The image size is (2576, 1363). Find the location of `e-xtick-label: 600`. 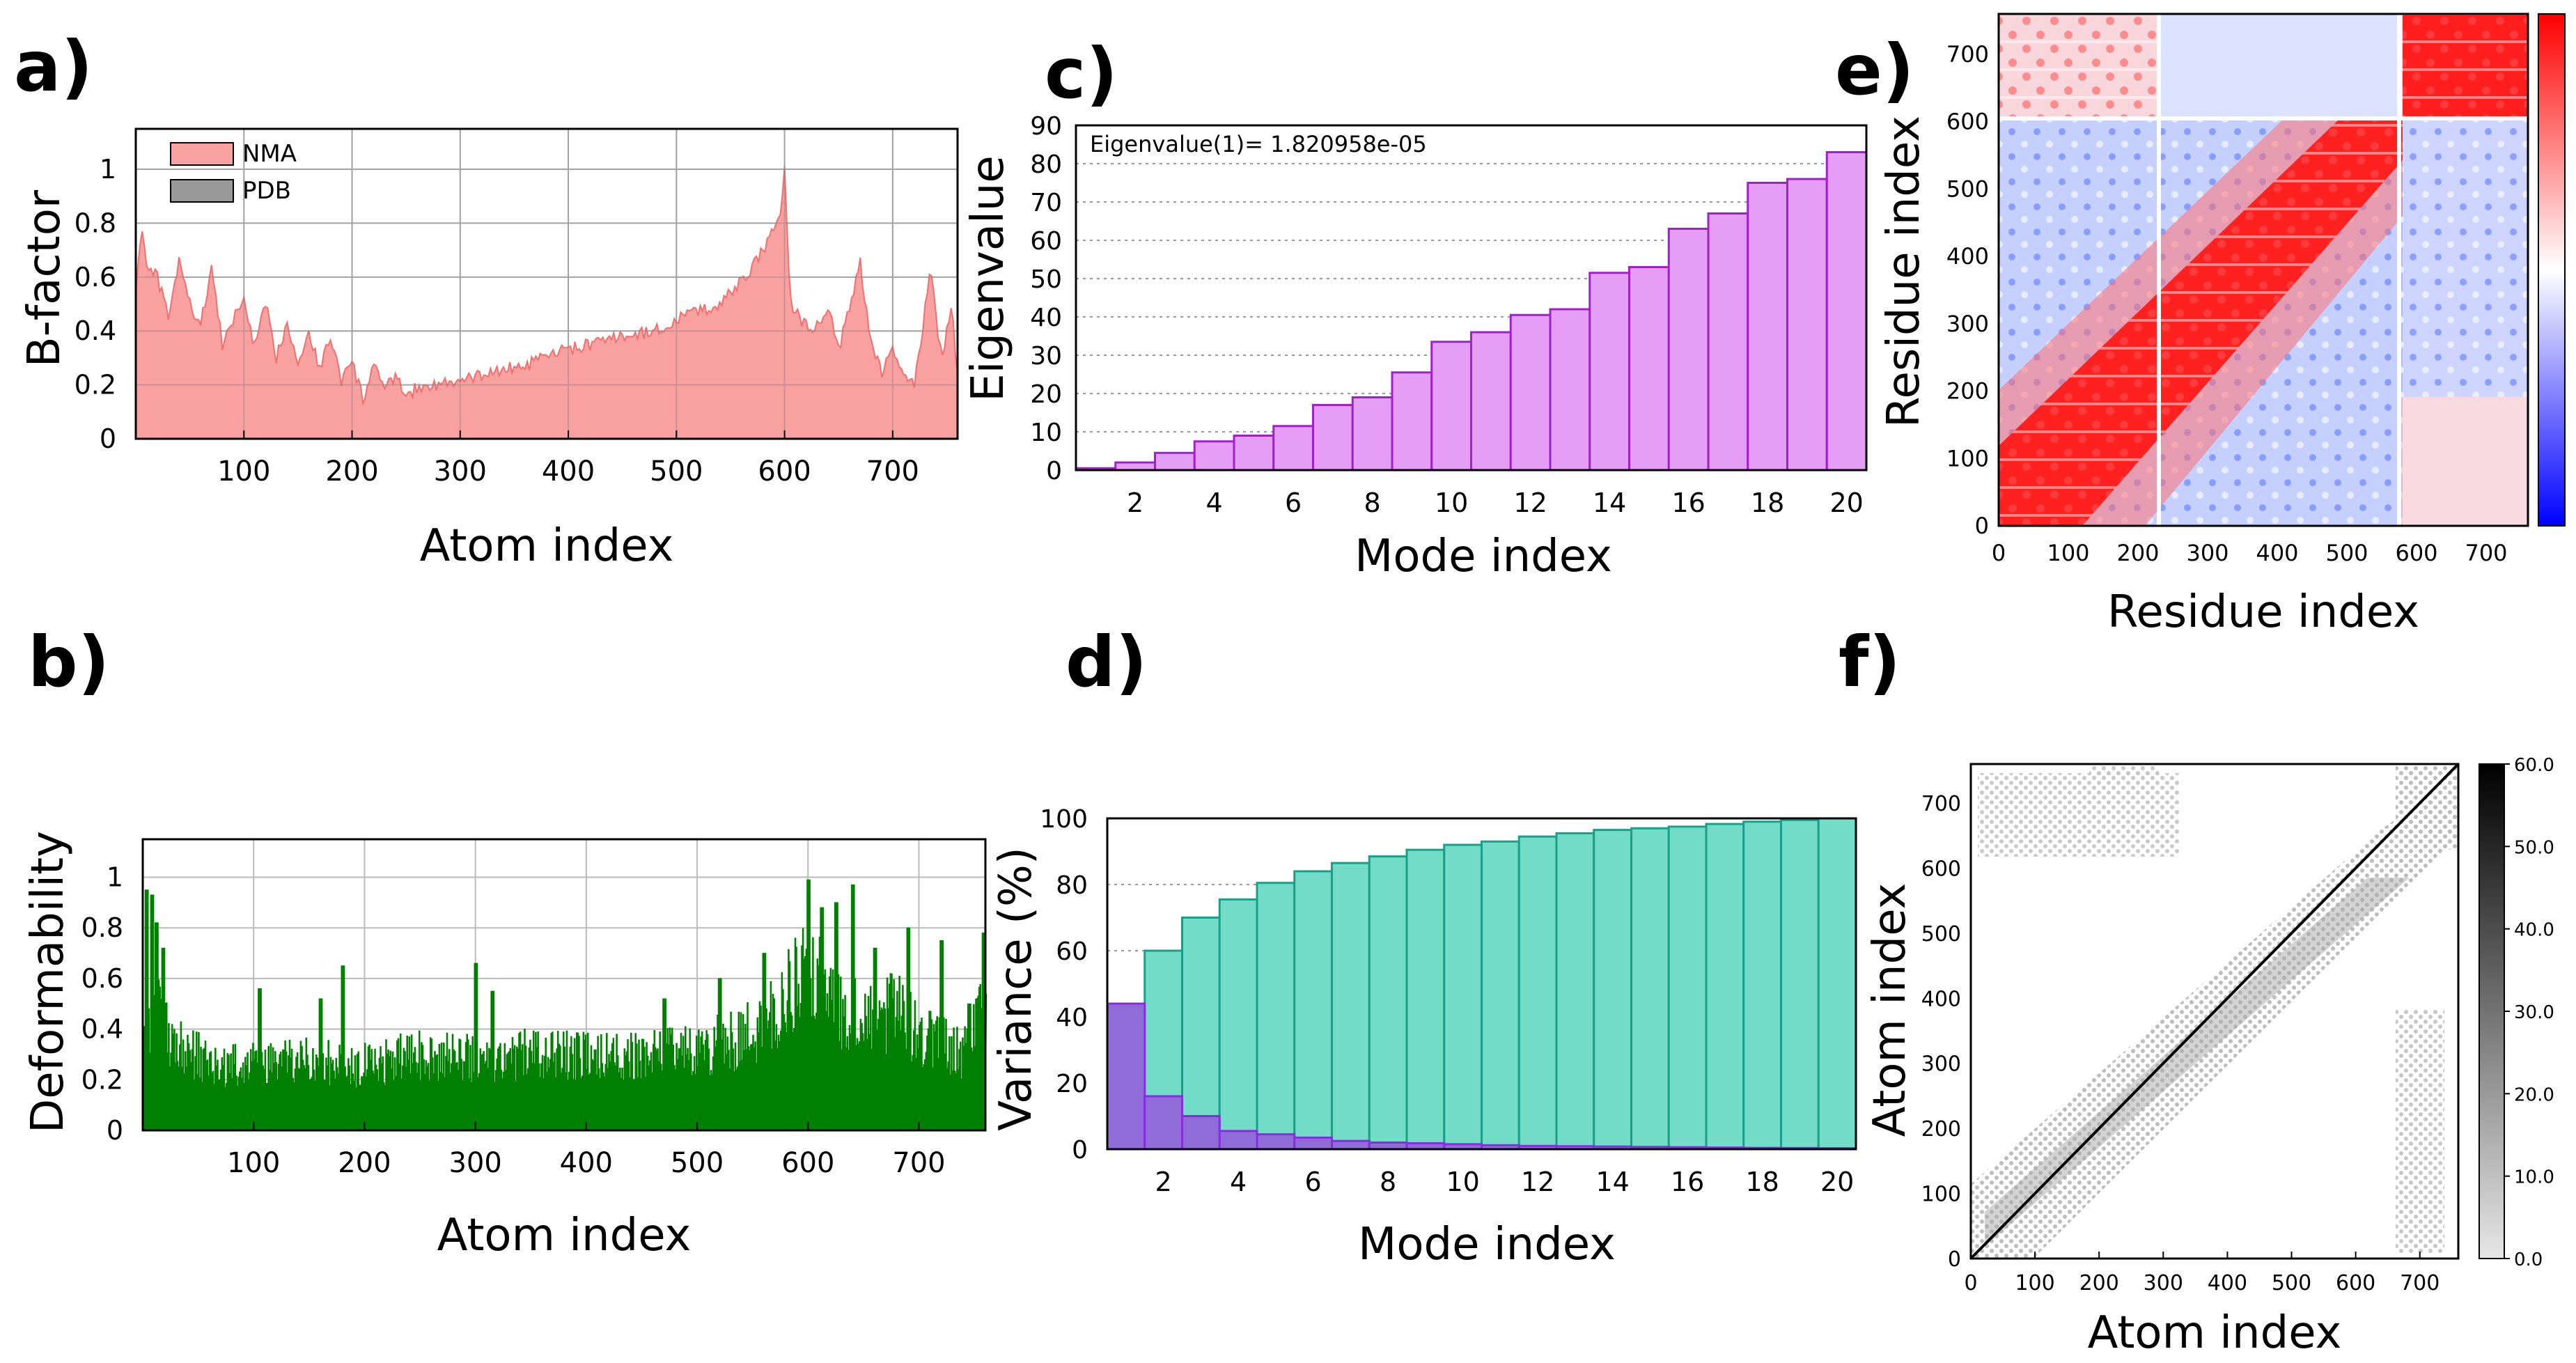

e-xtick-label: 600 is located at coordinates (2416, 553).